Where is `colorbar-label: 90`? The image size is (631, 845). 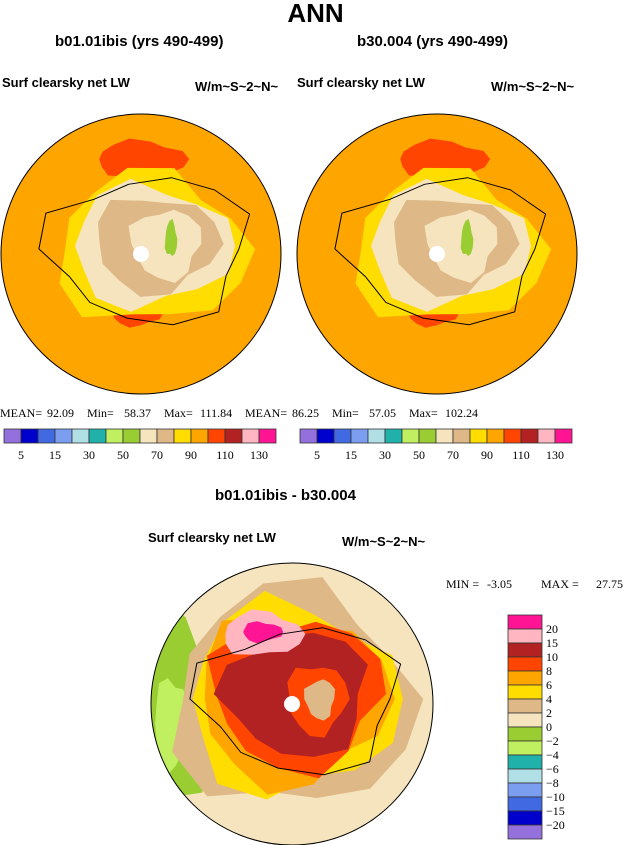 colorbar-label: 90 is located at coordinates (487, 455).